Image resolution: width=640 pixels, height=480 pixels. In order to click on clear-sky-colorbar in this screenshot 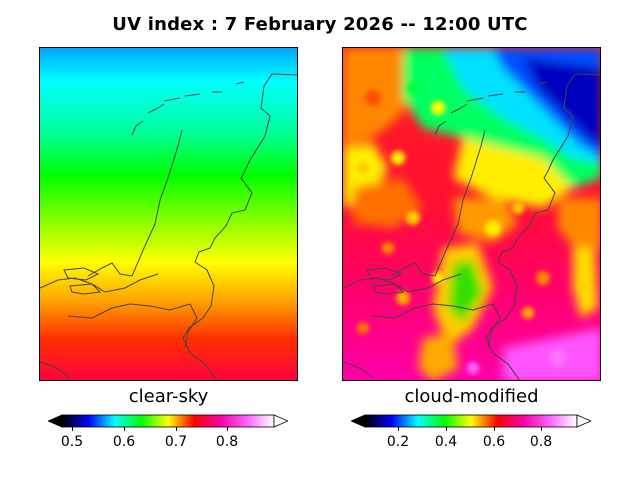, I will do `click(168, 421)`.